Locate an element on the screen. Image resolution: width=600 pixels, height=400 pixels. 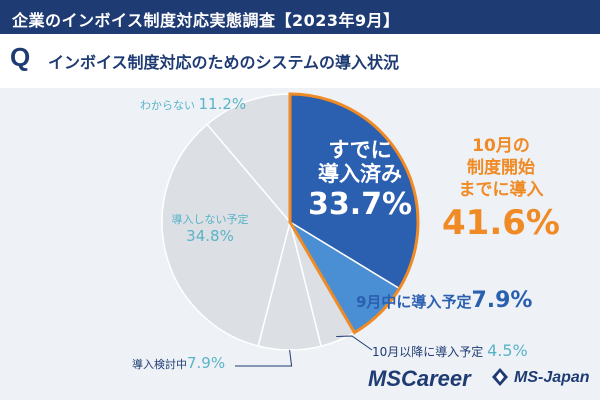
label-considering: 導入検討中7.9% is located at coordinates (178, 363).